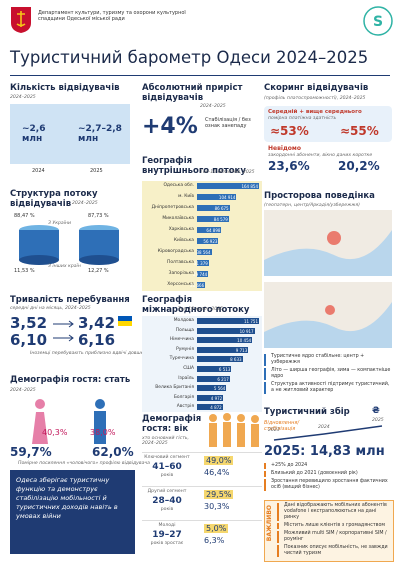 The height and width of the screenshot is (566, 400). What do you see at coordinates (175, 251) in the screenshot?
I see `bar-label: Кіровоградська` at bounding box center [175, 251].